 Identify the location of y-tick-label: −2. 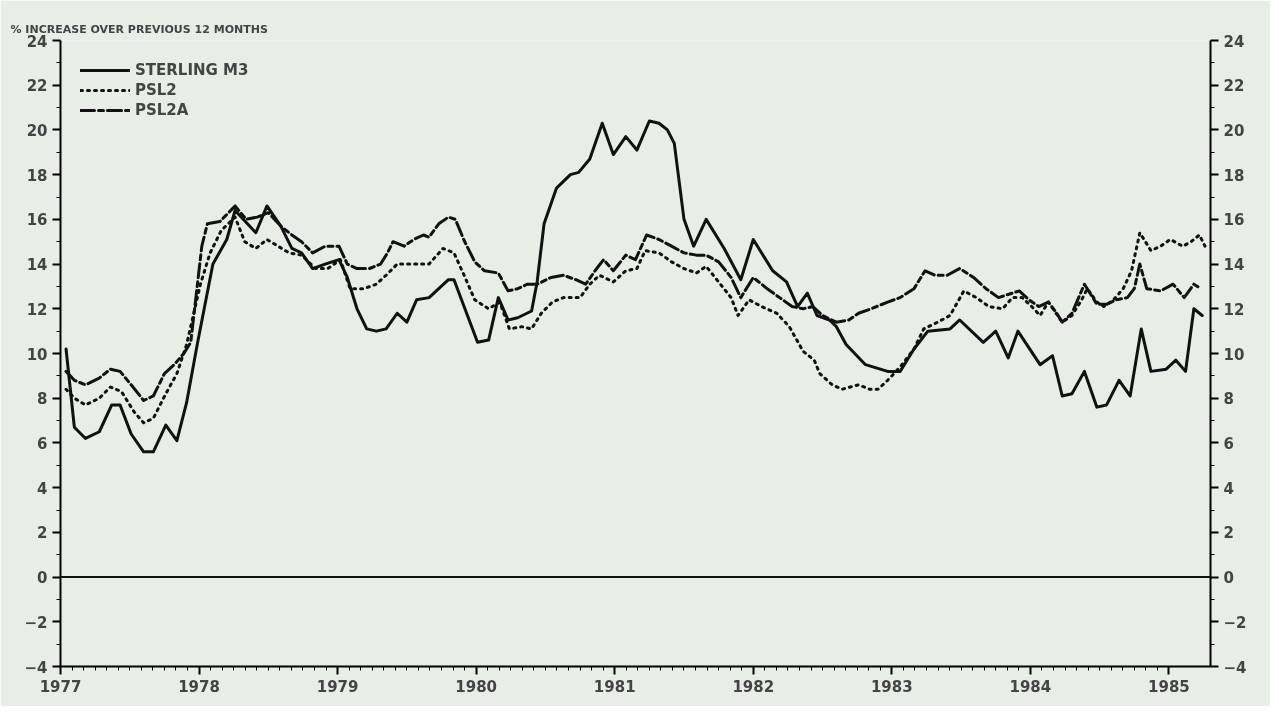
(36, 622).